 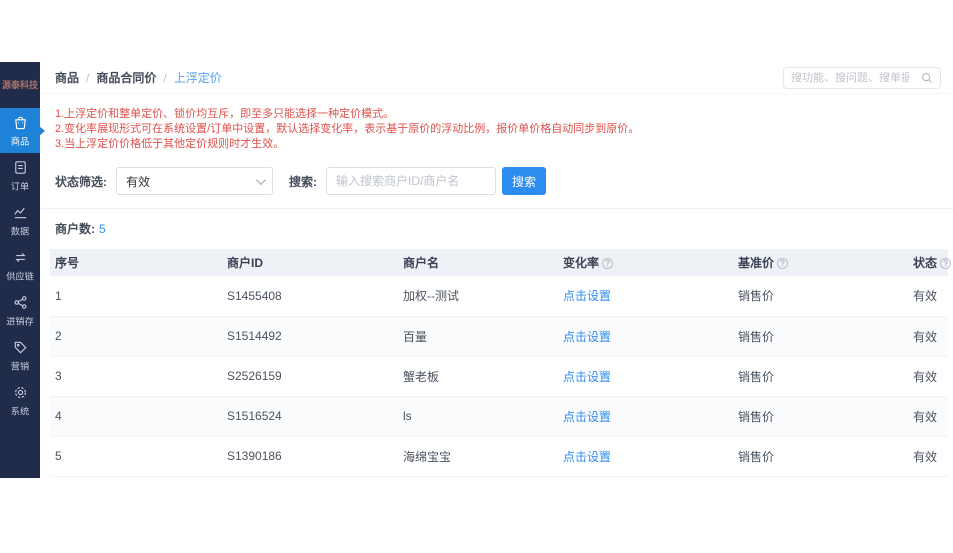 What do you see at coordinates (411, 181) in the screenshot?
I see `merchant-search-input` at bounding box center [411, 181].